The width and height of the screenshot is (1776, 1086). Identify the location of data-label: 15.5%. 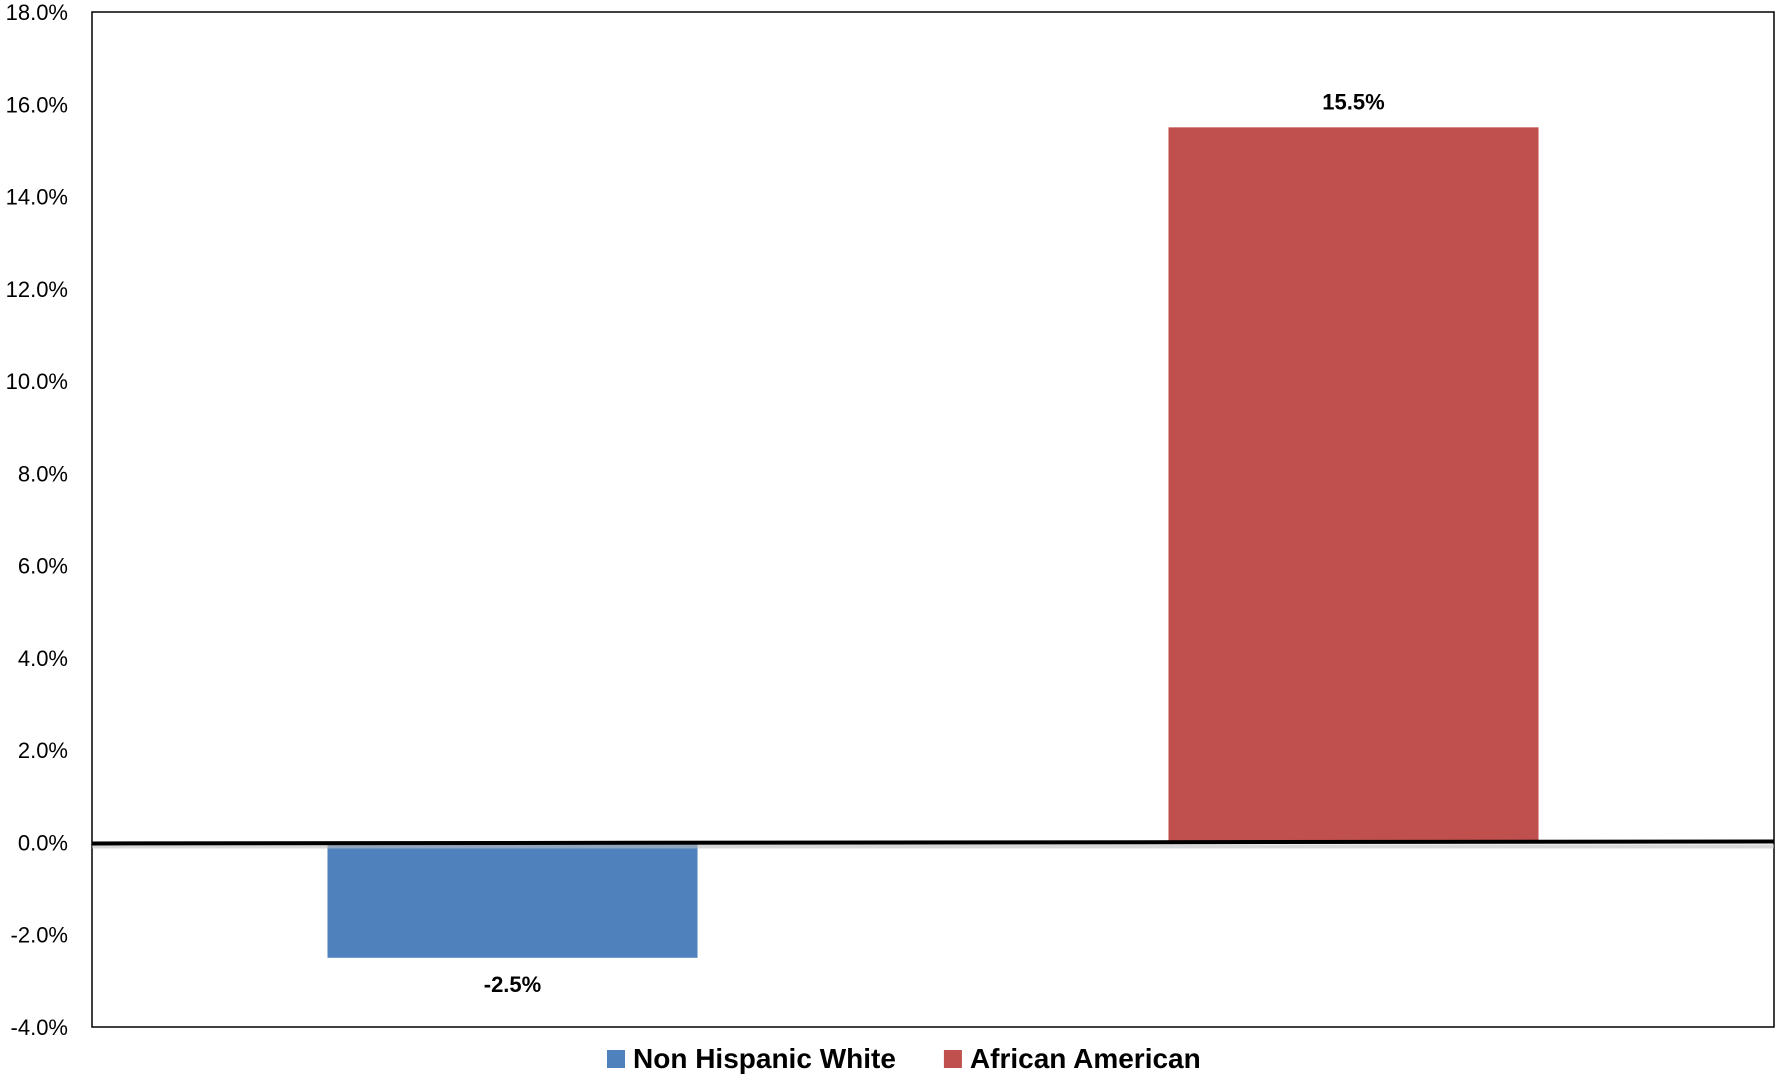
(1353, 101).